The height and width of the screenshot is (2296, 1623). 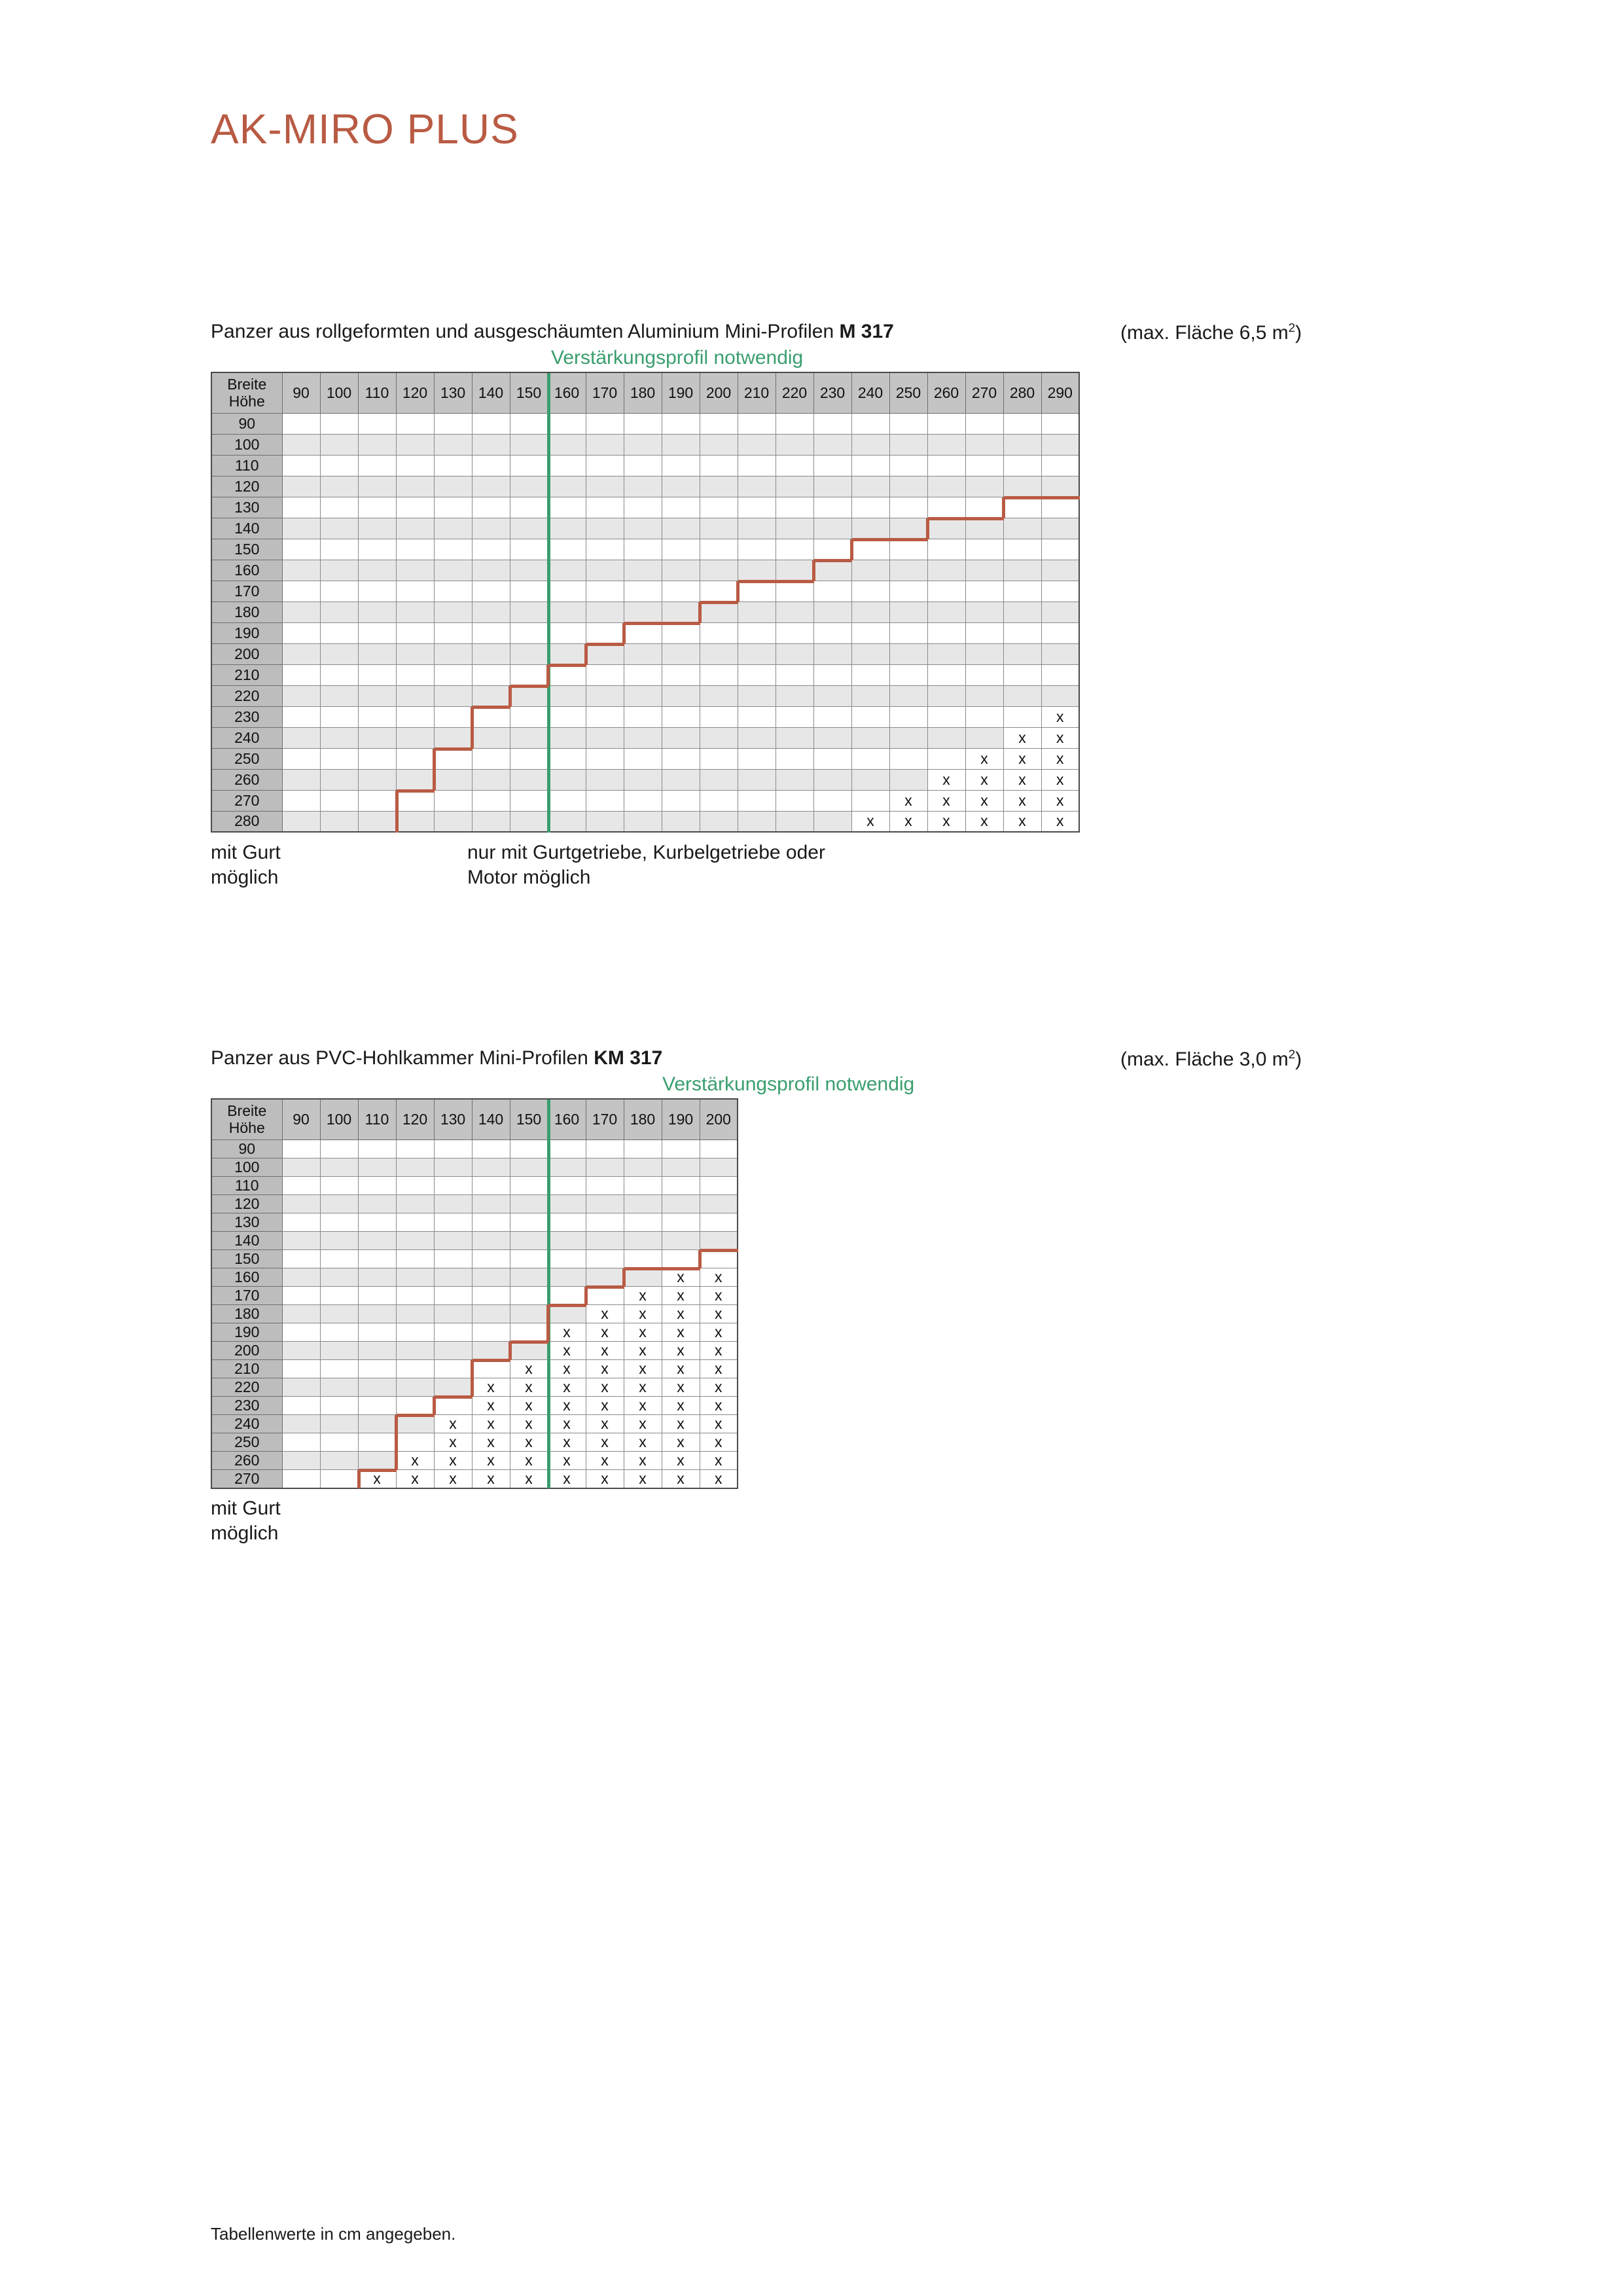 I want to click on matrix-cell-280-260: x, so click(x=947, y=821).